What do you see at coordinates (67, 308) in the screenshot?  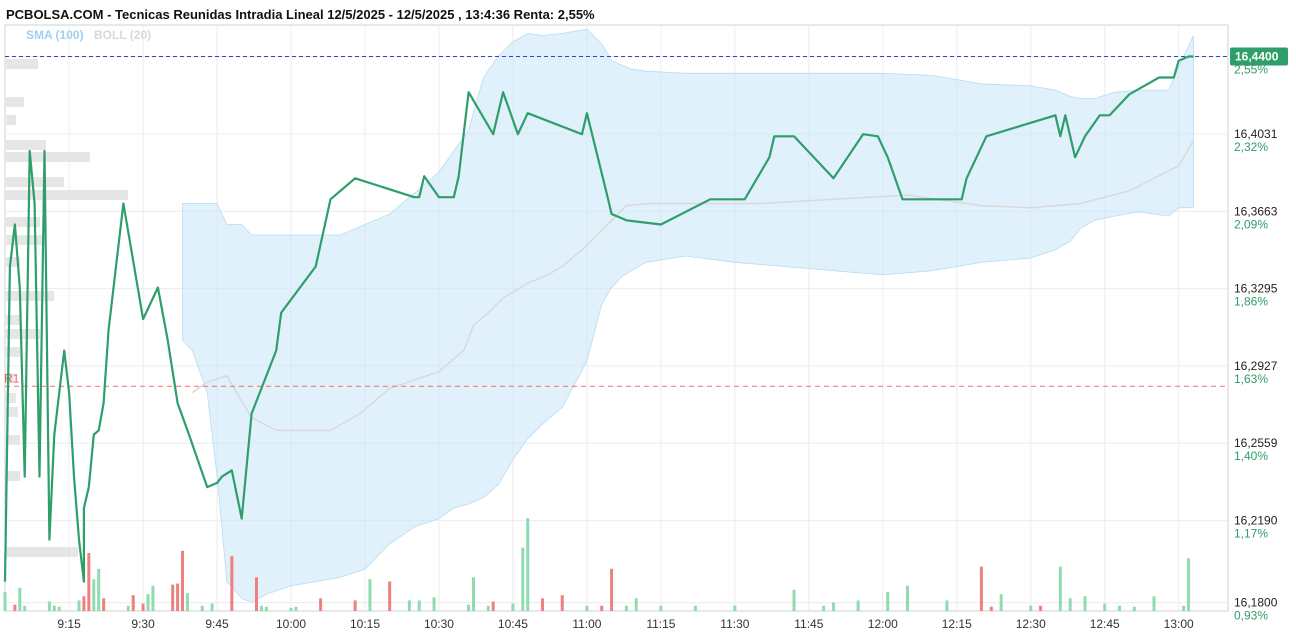 I see `depth-bars` at bounding box center [67, 308].